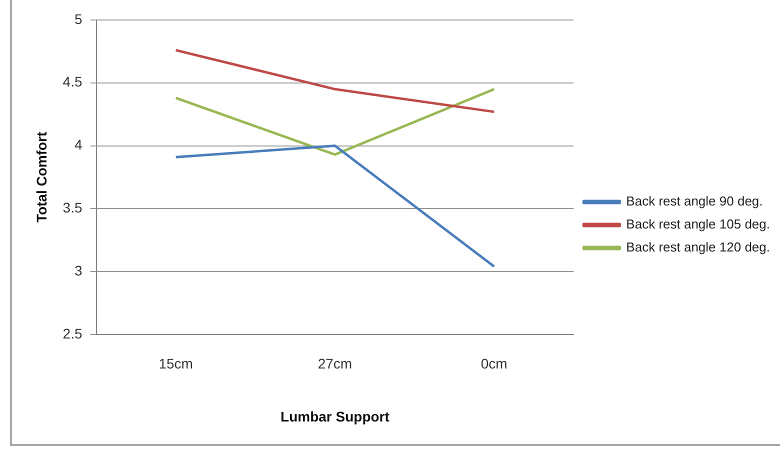 The height and width of the screenshot is (450, 784). Describe the element at coordinates (494, 364) in the screenshot. I see `x-tick-label: 0cm` at that location.